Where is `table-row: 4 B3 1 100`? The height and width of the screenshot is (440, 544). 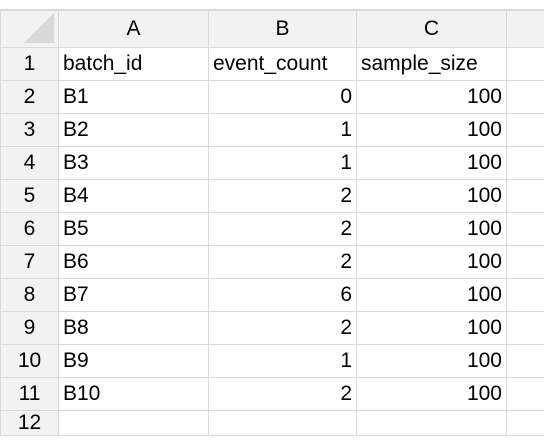
table-row: 4 B3 1 100 is located at coordinates (272, 163).